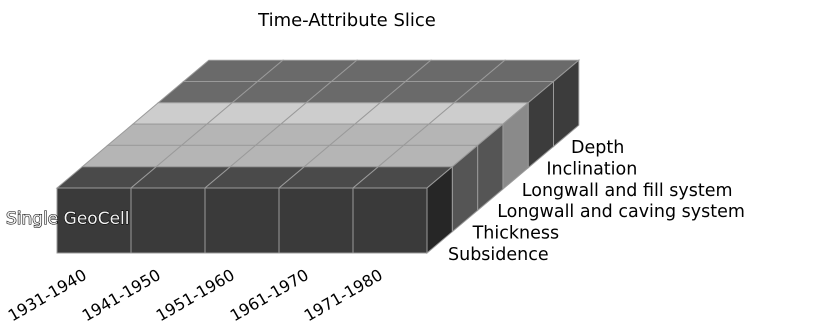 The height and width of the screenshot is (333, 816). What do you see at coordinates (515, 234) in the screenshot?
I see `attribute-label: Thickness` at bounding box center [515, 234].